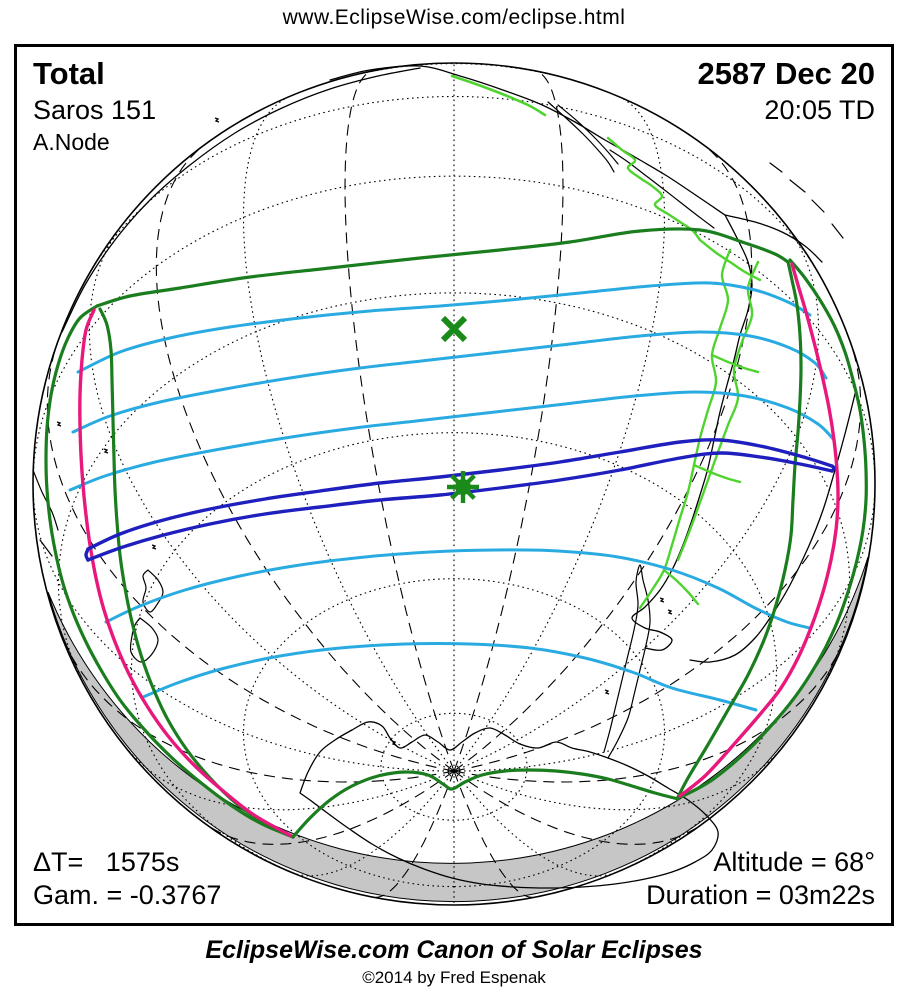  What do you see at coordinates (454, 950) in the screenshot?
I see `footer-title: EclipseWise.com Canon of Solar Eclipses` at bounding box center [454, 950].